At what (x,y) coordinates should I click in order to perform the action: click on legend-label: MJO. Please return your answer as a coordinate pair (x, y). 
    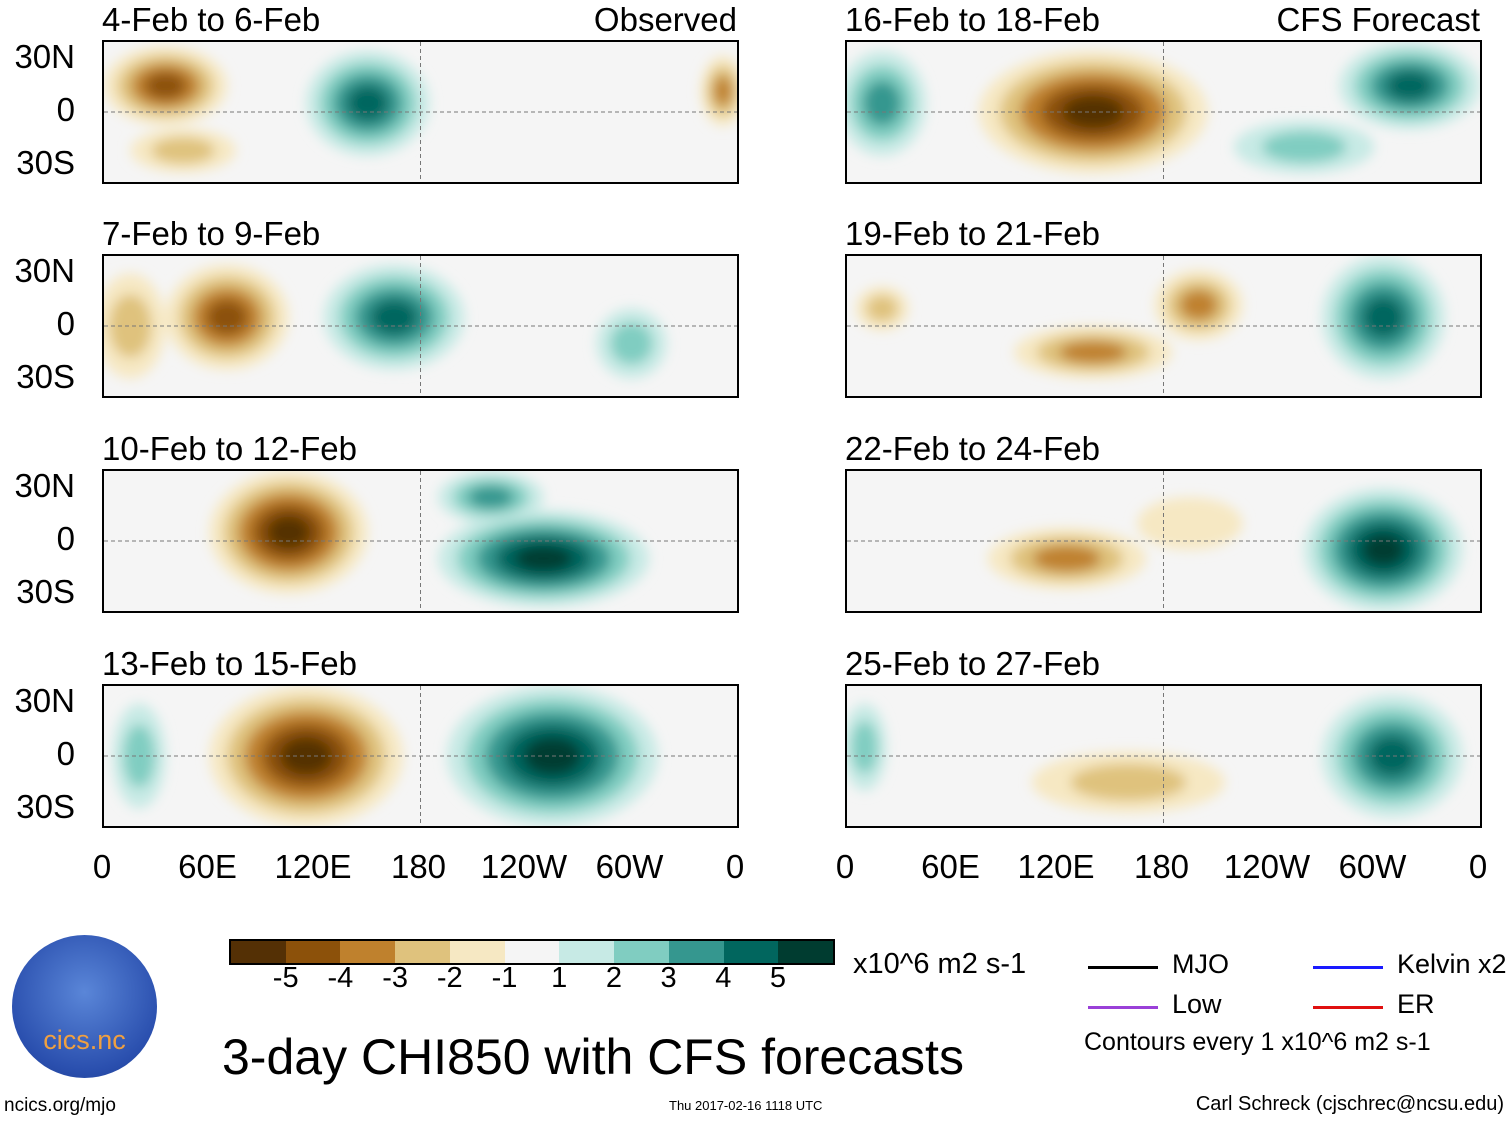
    Looking at the image, I should click on (1200, 964).